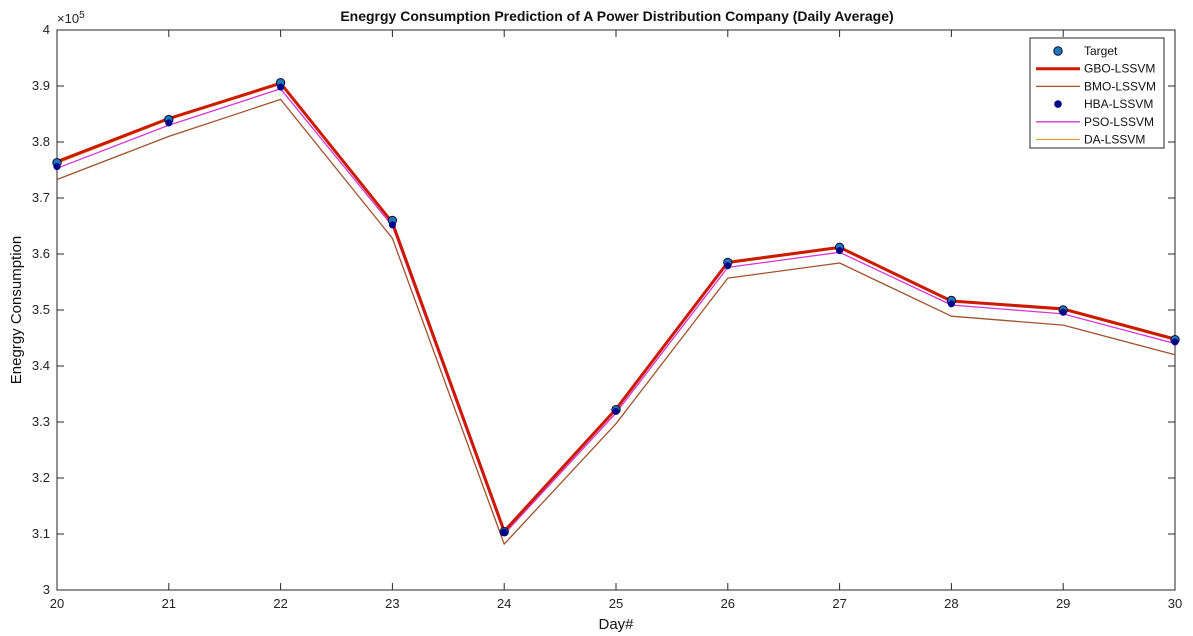 The height and width of the screenshot is (636, 1193). I want to click on y-axis-label: Enegrgy Consumption, so click(16, 310).